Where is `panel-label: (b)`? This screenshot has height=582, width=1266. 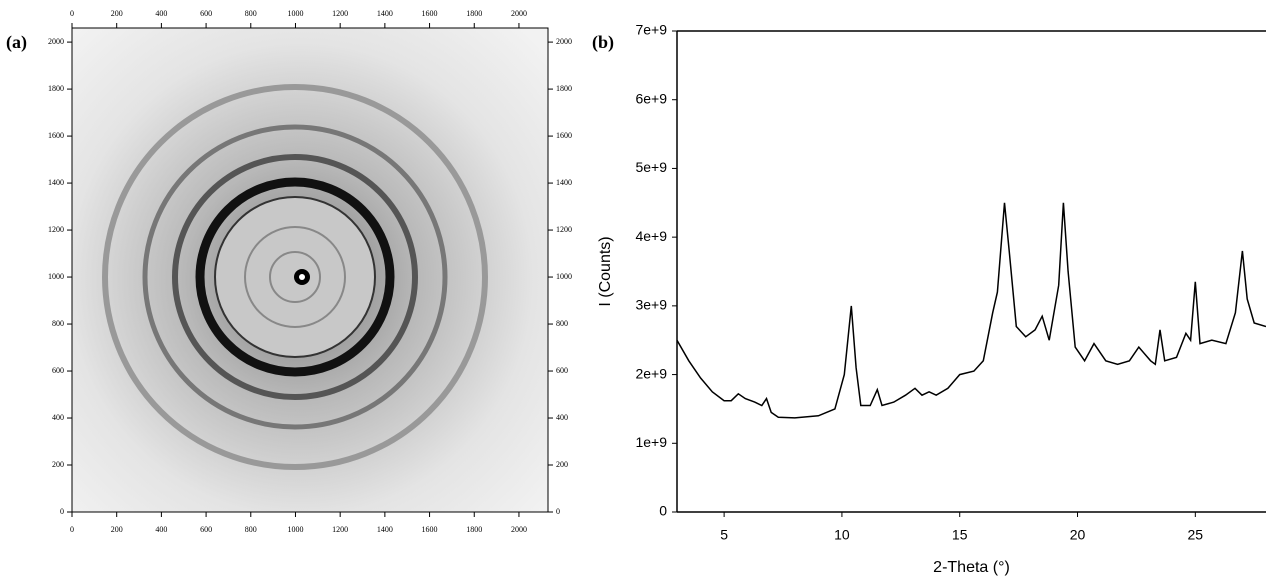 panel-label: (b) is located at coordinates (603, 42).